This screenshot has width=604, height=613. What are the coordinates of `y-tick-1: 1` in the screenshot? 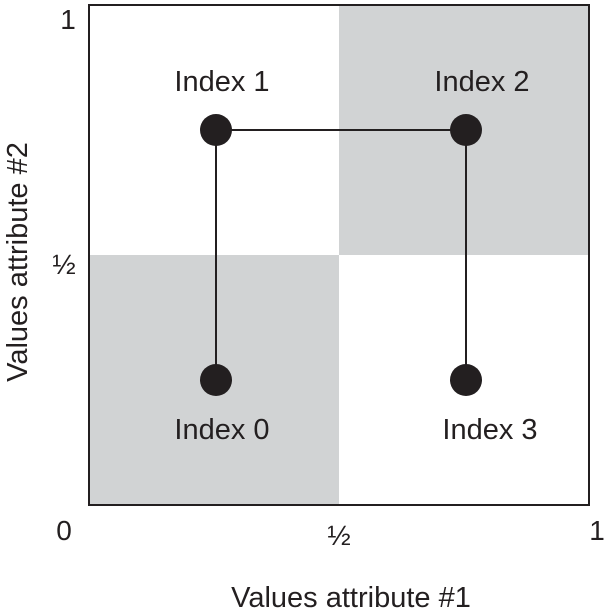 It's located at (68, 19).